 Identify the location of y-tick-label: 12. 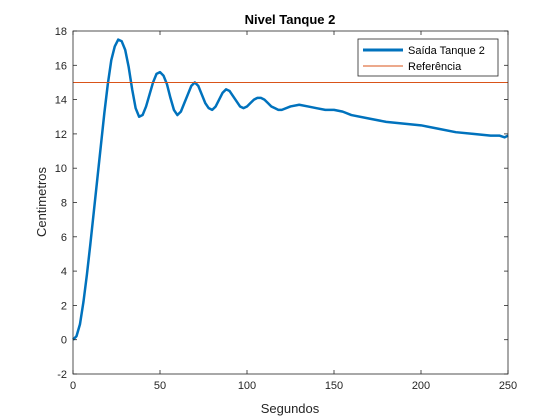
(61, 135).